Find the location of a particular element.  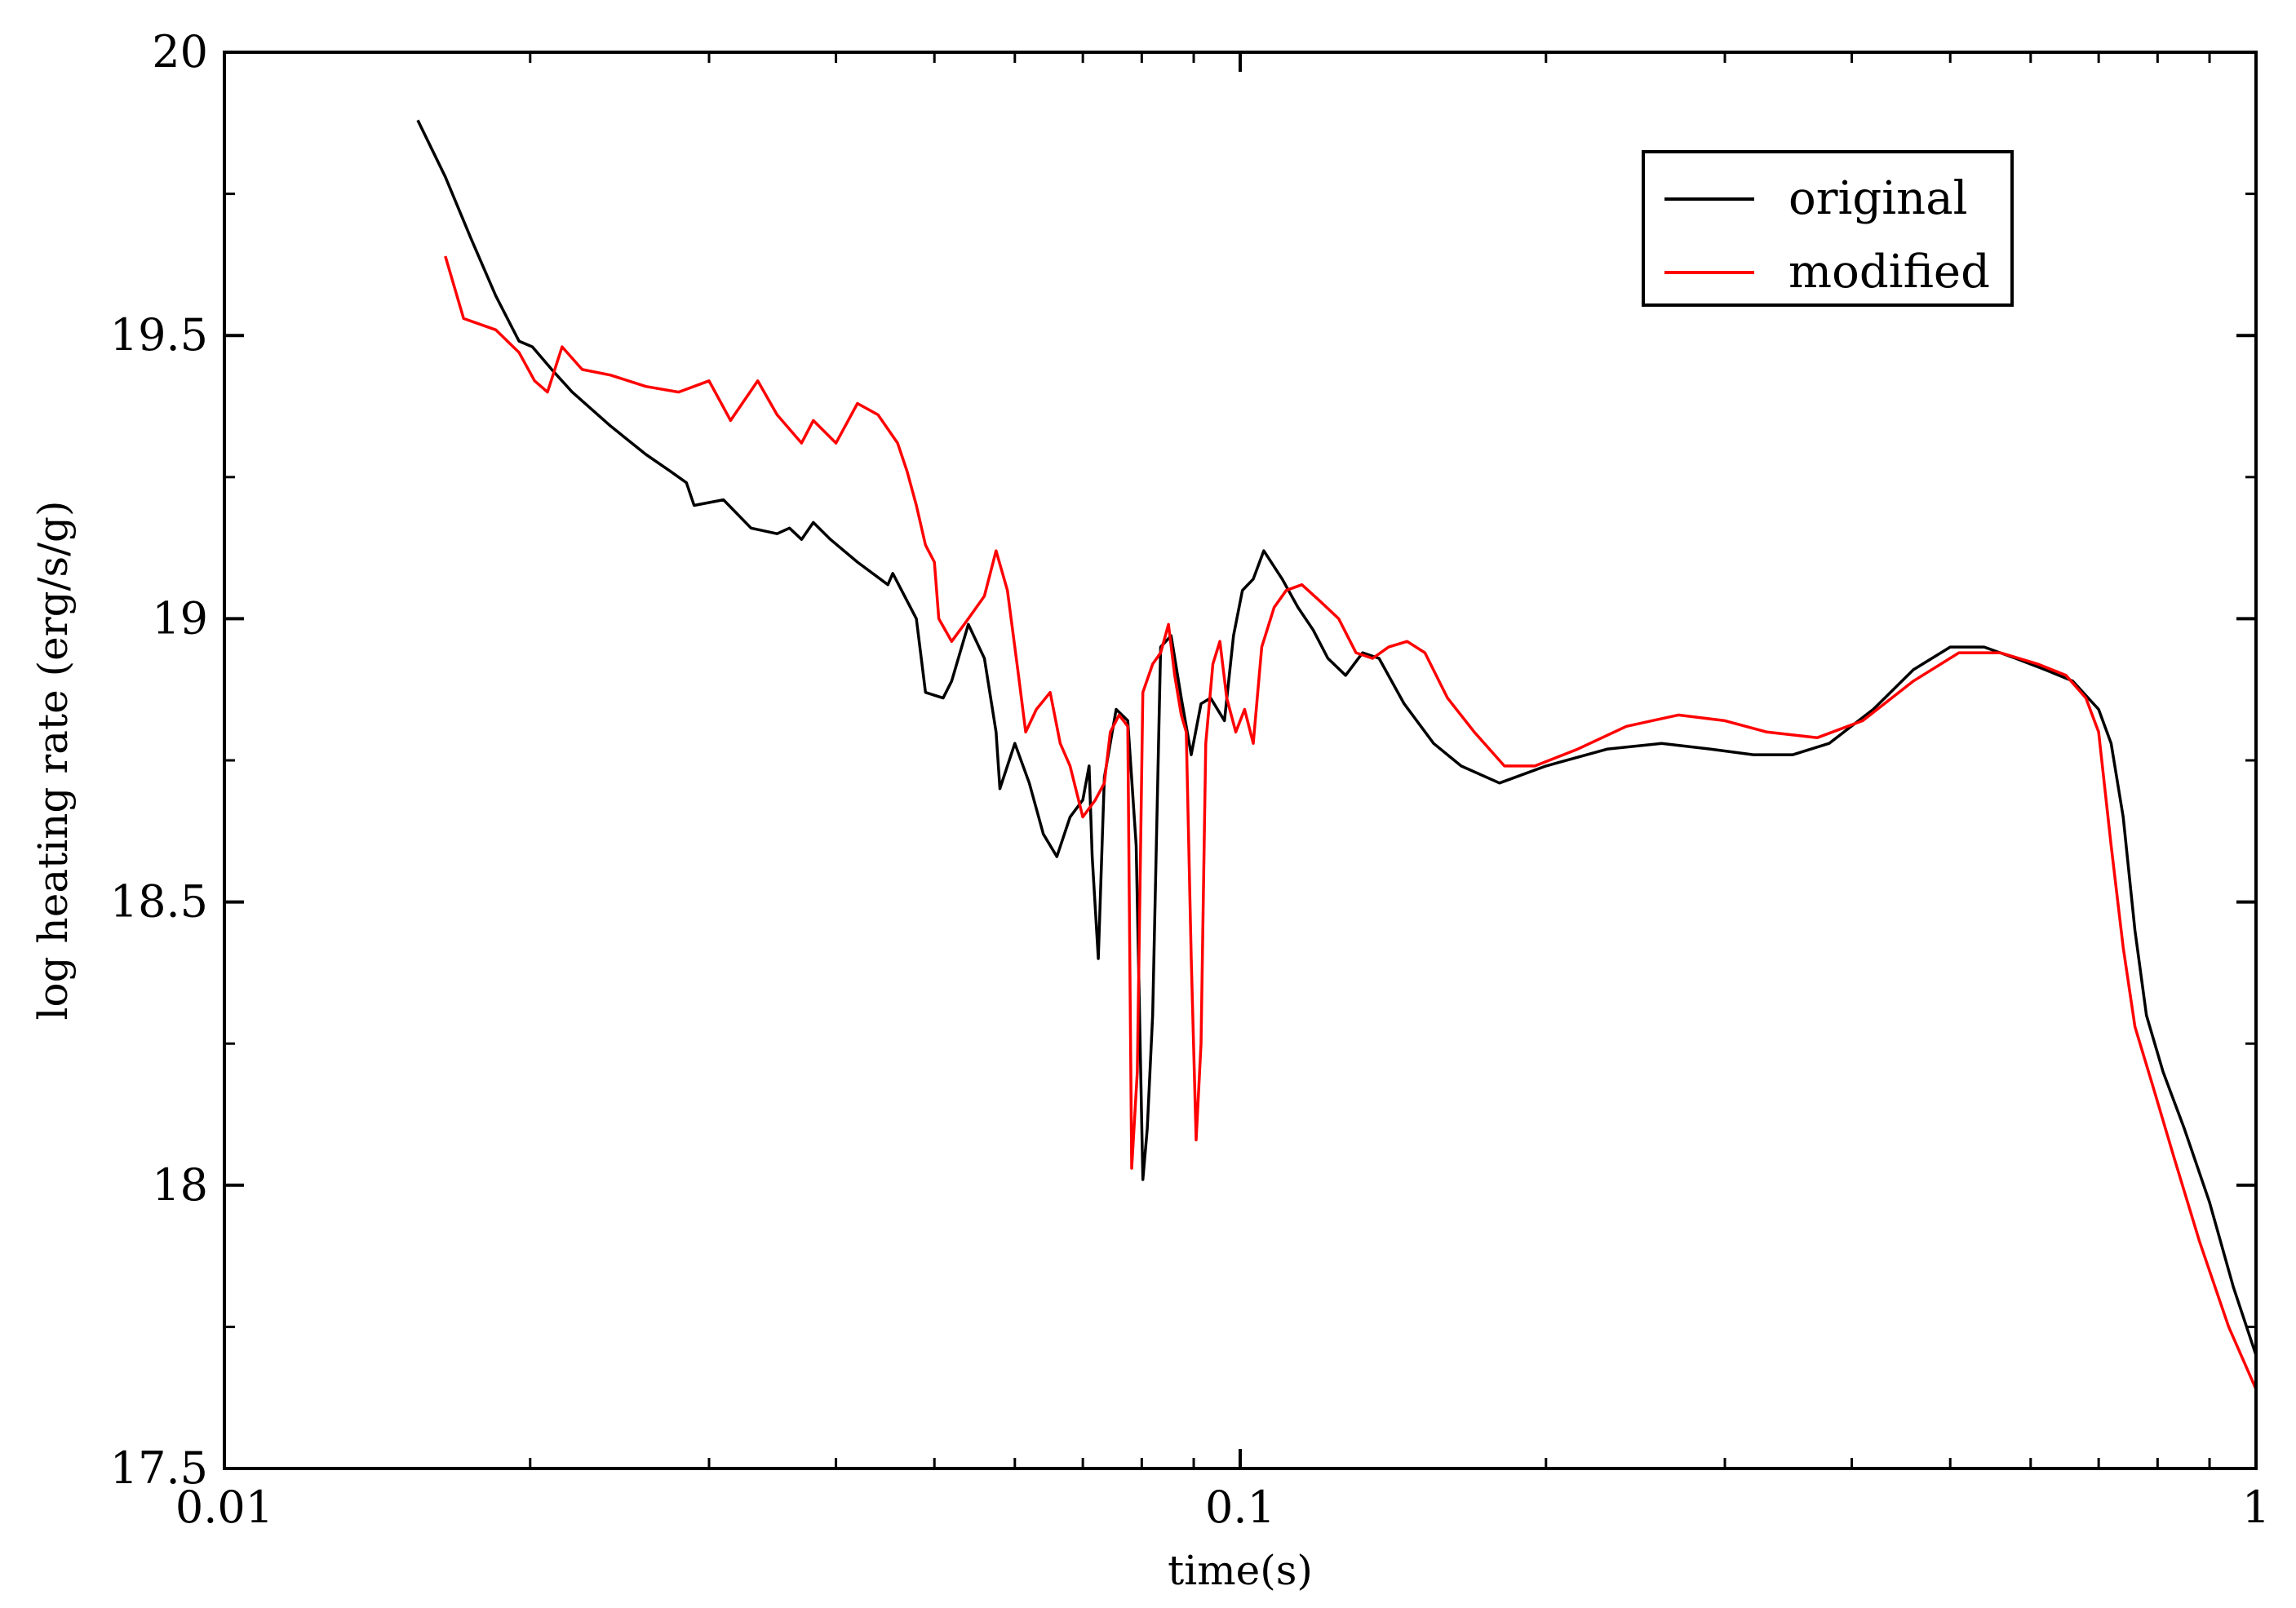

y-tick-label: 19 is located at coordinates (180, 618).